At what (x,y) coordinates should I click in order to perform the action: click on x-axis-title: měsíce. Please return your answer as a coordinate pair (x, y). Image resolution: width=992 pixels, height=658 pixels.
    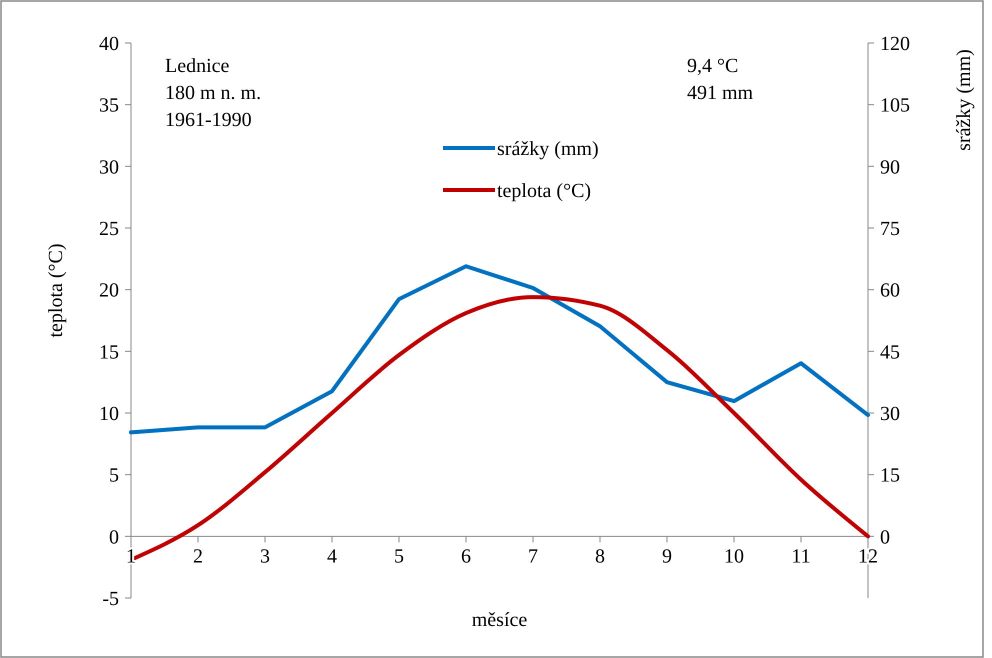
    Looking at the image, I should click on (500, 620).